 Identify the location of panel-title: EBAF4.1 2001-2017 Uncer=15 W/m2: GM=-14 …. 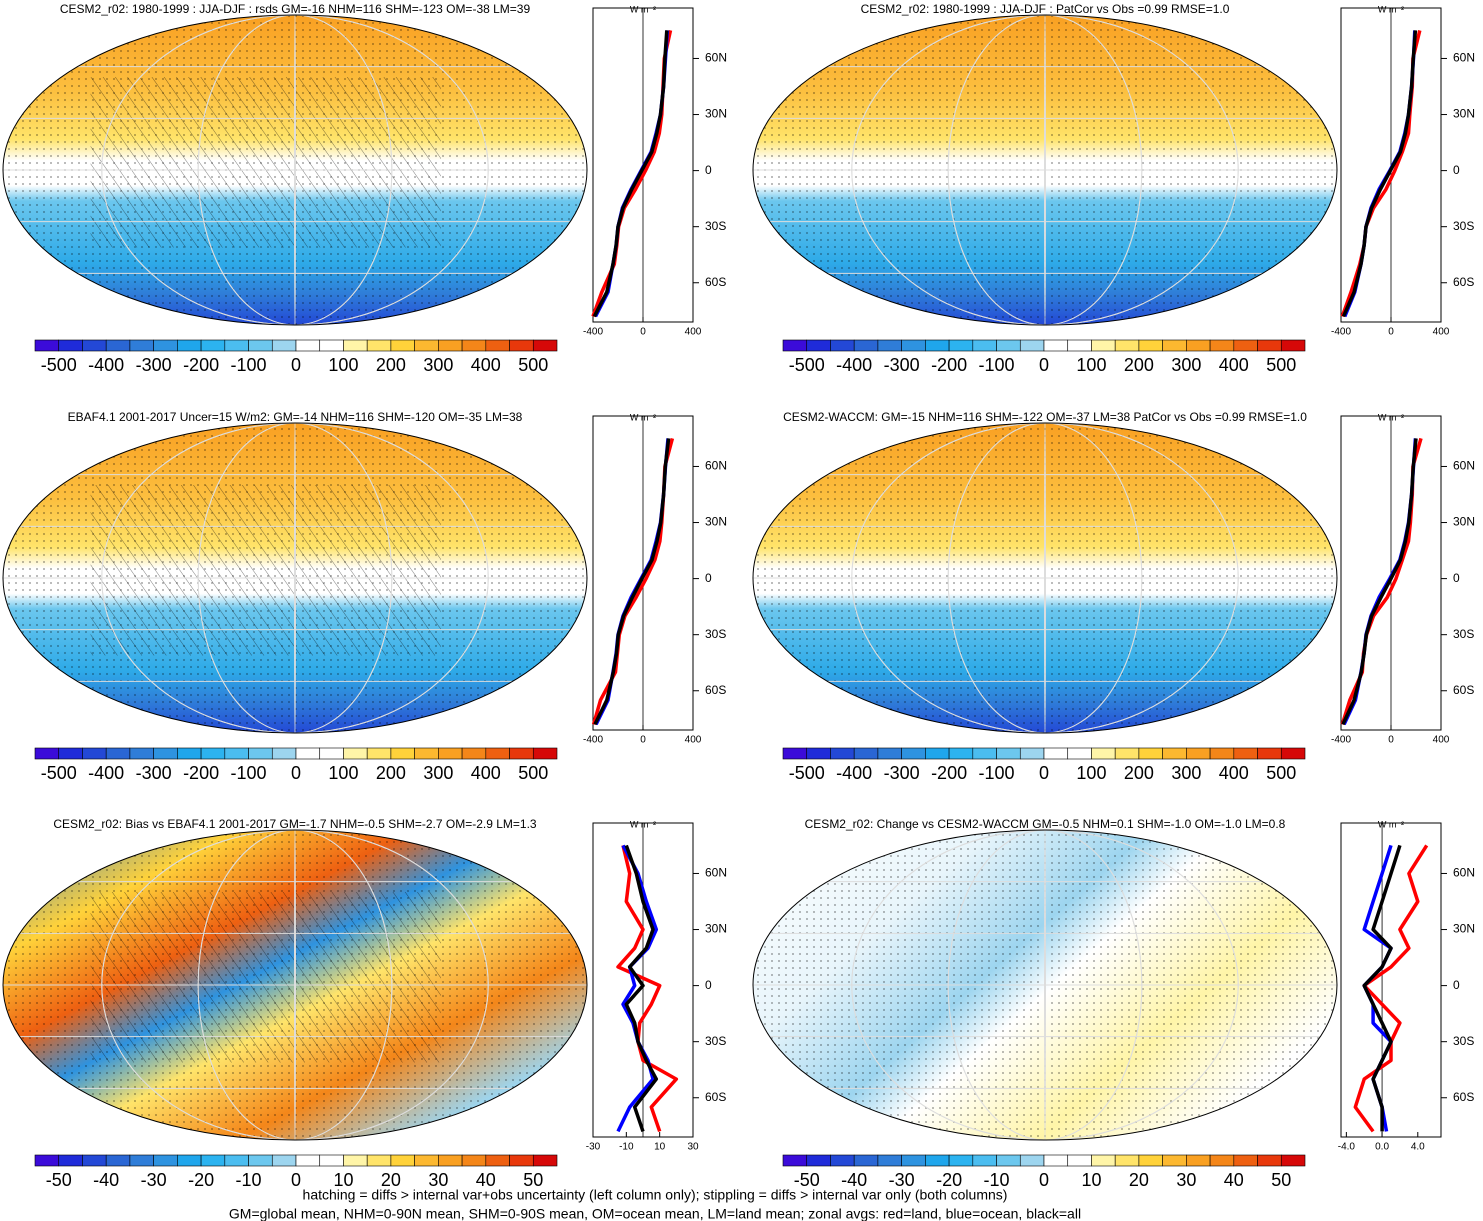
(295, 417).